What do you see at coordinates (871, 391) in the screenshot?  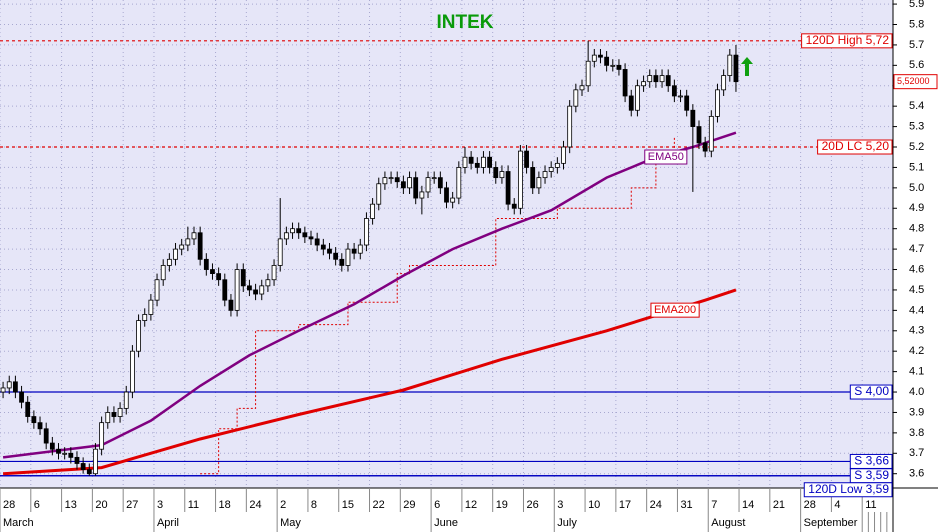 I see `level-label: S 4,00` at bounding box center [871, 391].